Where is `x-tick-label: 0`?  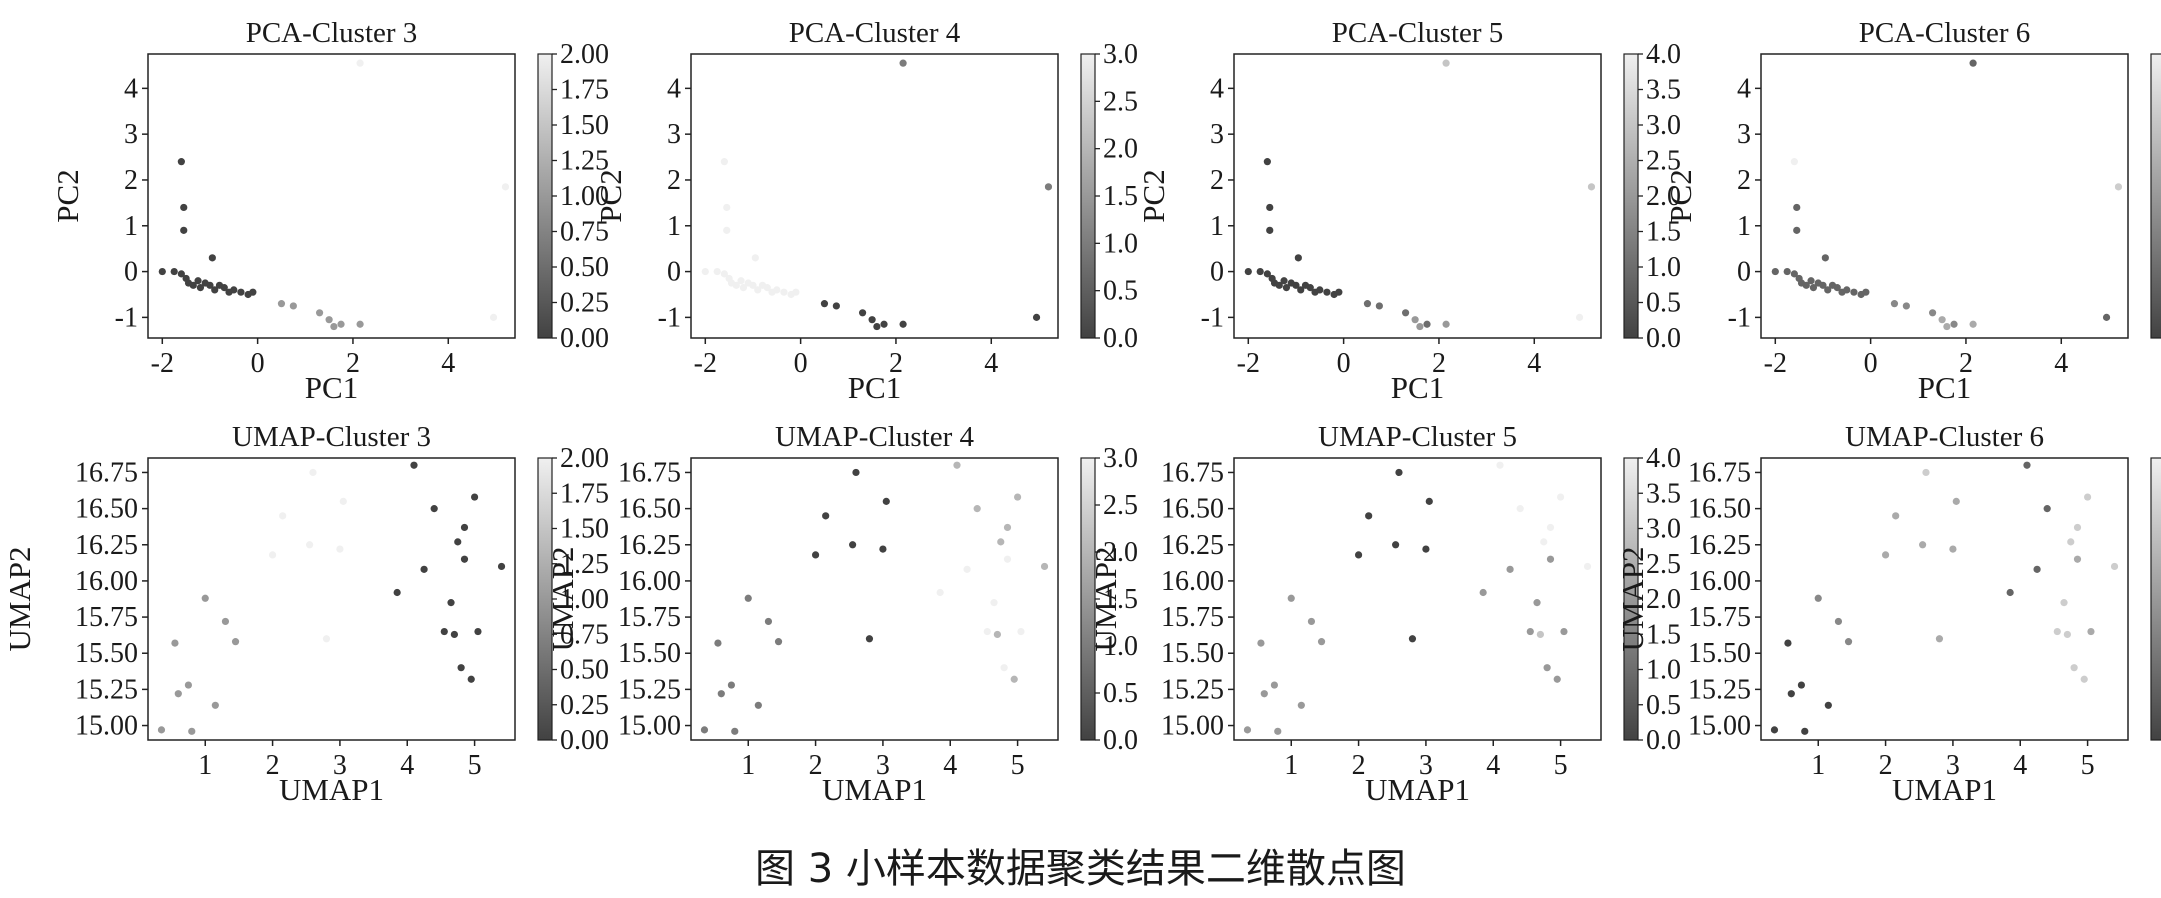
x-tick-label: 0 is located at coordinates (1871, 363).